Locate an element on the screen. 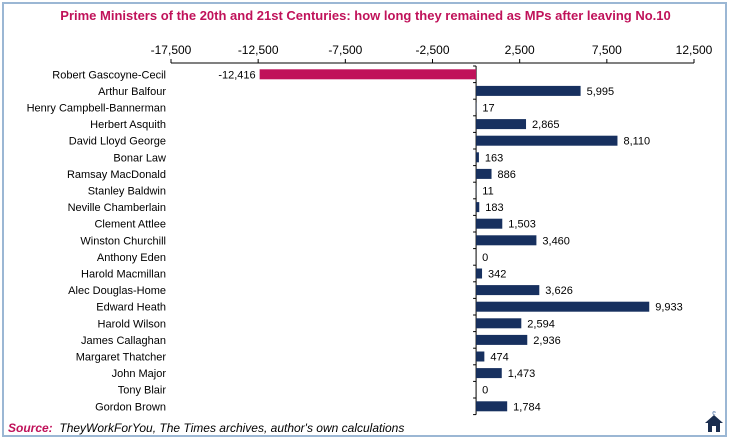 Image resolution: width=731 pixels, height=441 pixels. value-label: 1,503 is located at coordinates (522, 225).